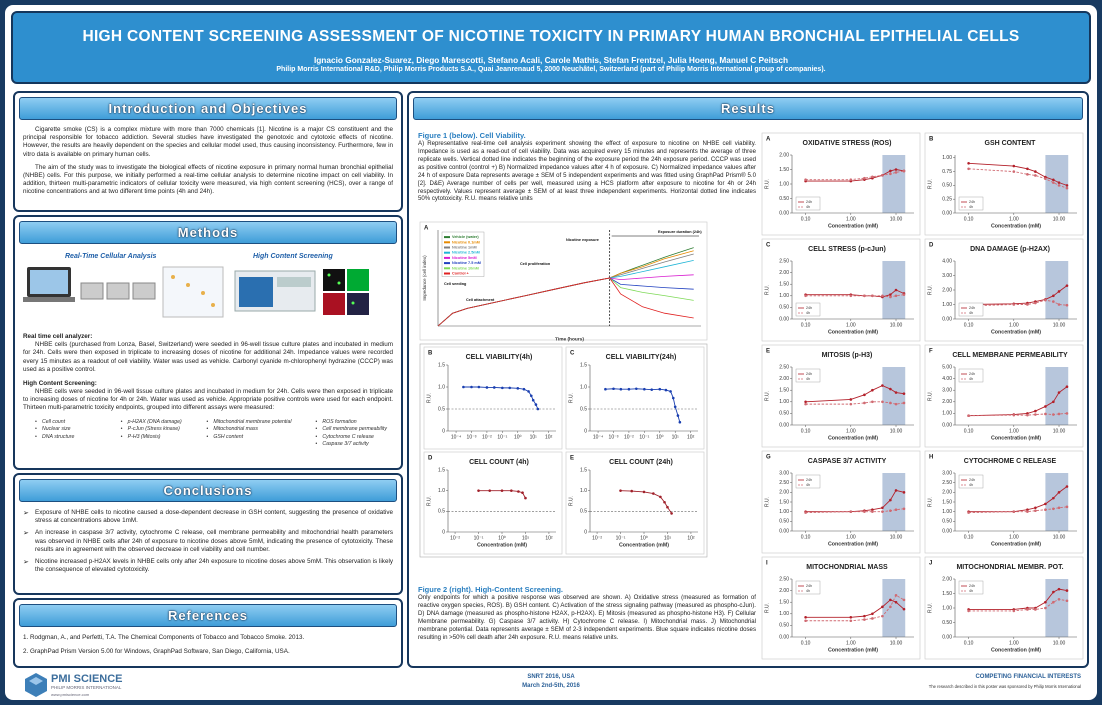  Describe the element at coordinates (74, 438) in the screenshot. I see `endpoint: DNA structure` at that location.